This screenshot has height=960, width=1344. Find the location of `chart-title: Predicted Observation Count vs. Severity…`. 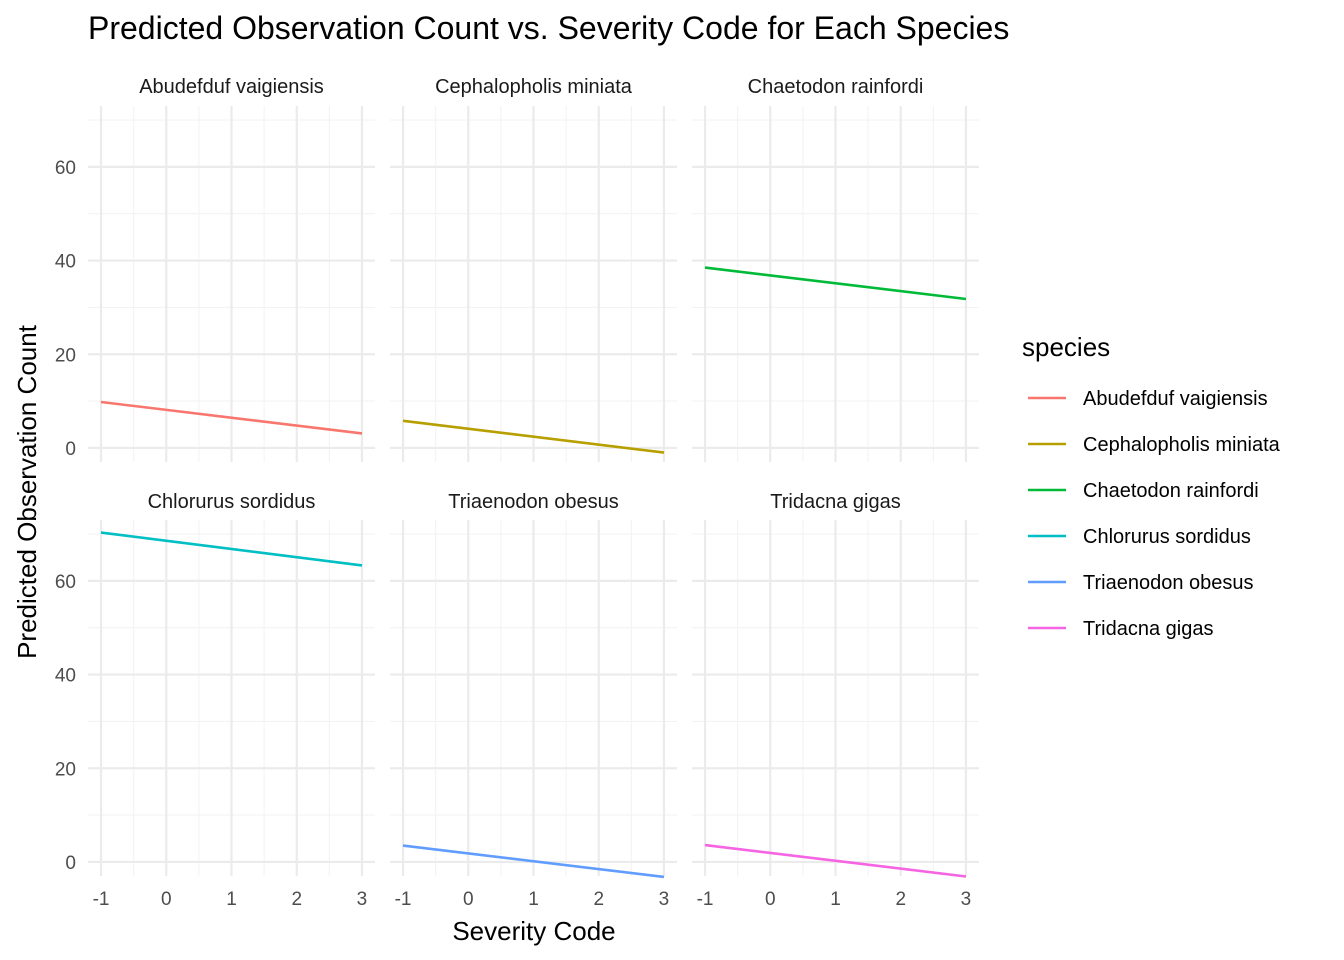

chart-title: Predicted Observation Count vs. Severity… is located at coordinates (548, 28).